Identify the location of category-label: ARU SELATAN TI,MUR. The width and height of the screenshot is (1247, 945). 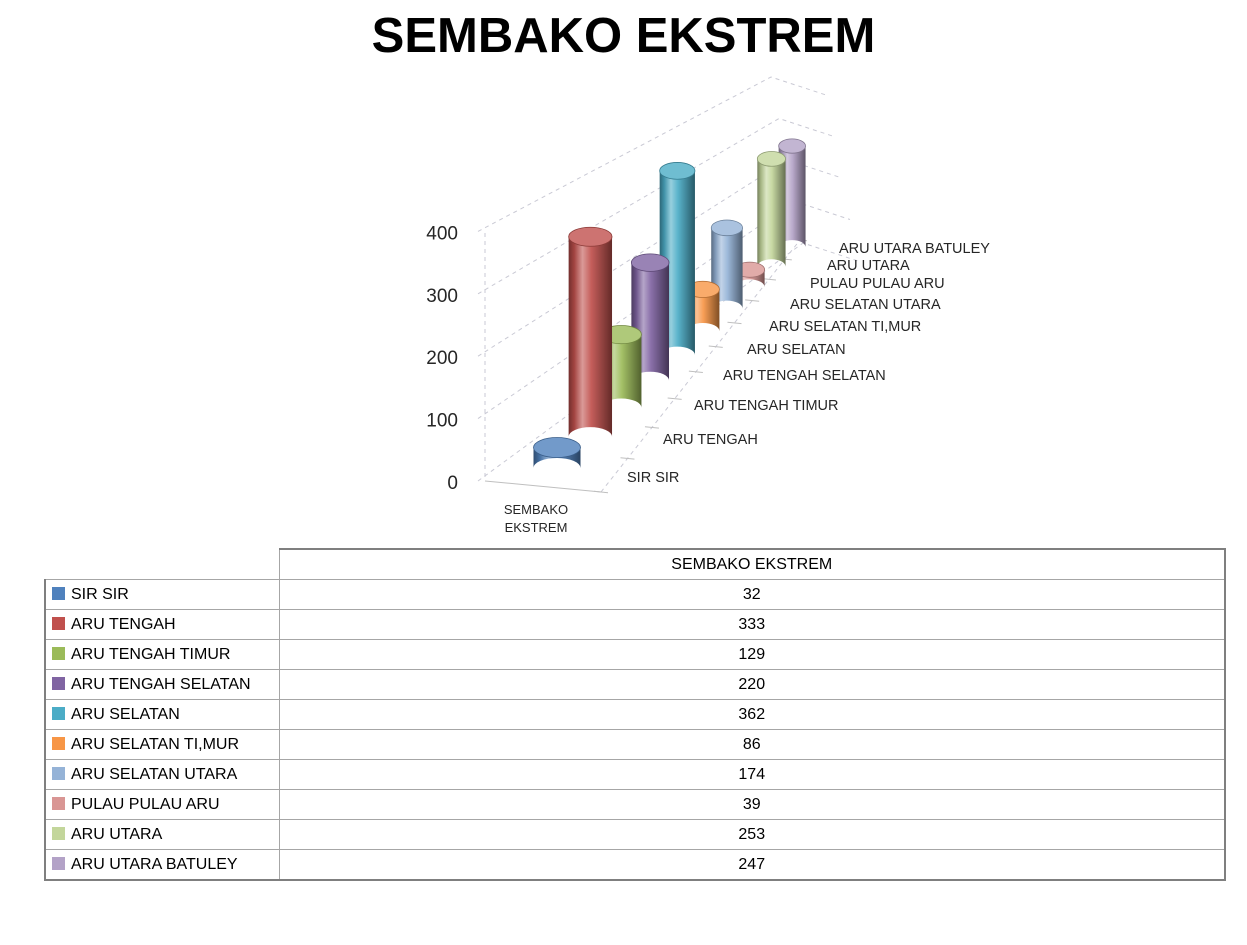
(845, 327).